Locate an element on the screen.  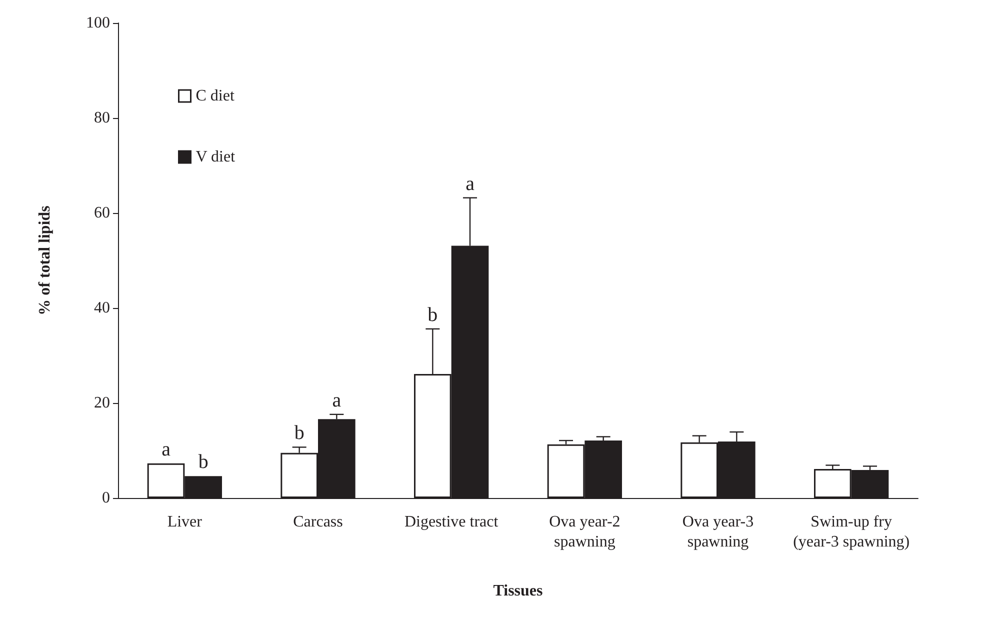
x-tick-label: Carcass is located at coordinates (318, 522).